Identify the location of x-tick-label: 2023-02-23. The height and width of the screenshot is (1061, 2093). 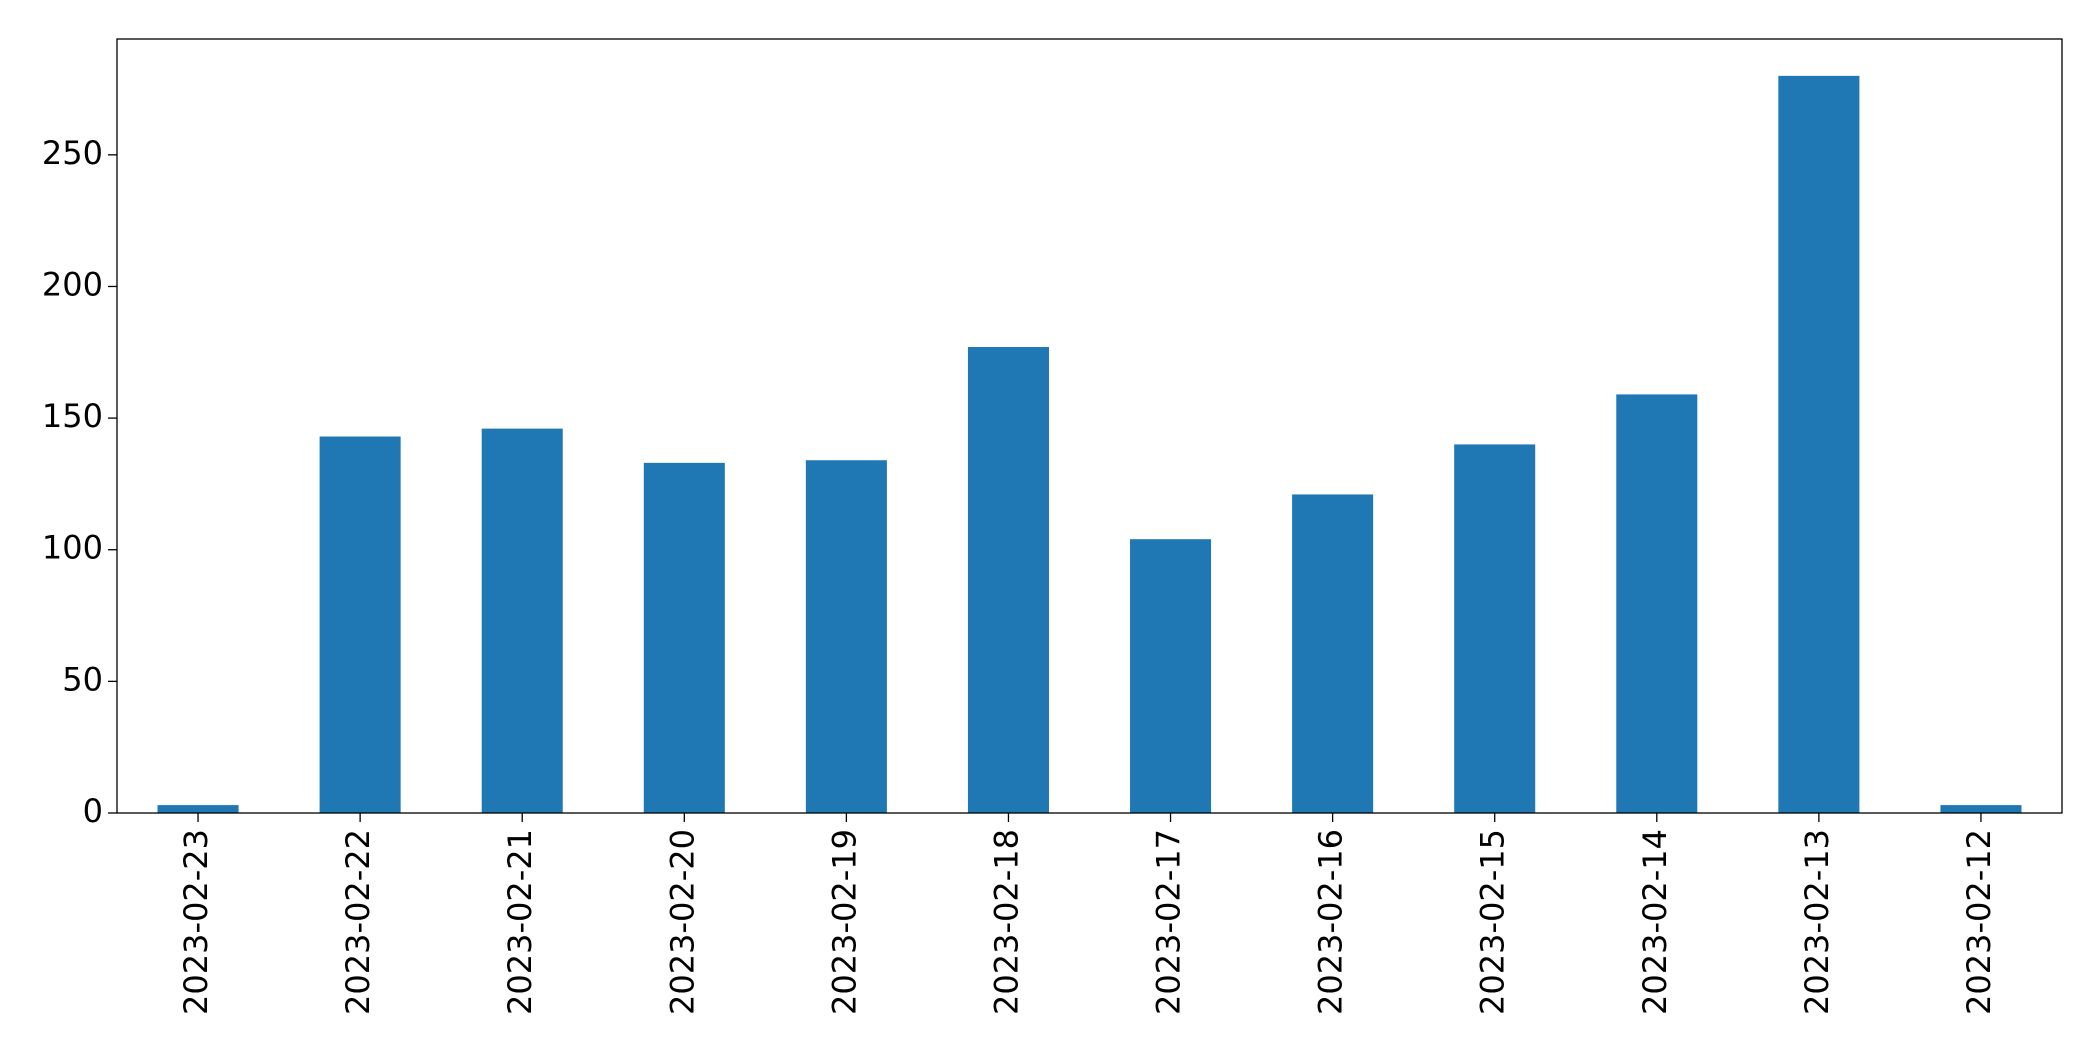
(196, 922).